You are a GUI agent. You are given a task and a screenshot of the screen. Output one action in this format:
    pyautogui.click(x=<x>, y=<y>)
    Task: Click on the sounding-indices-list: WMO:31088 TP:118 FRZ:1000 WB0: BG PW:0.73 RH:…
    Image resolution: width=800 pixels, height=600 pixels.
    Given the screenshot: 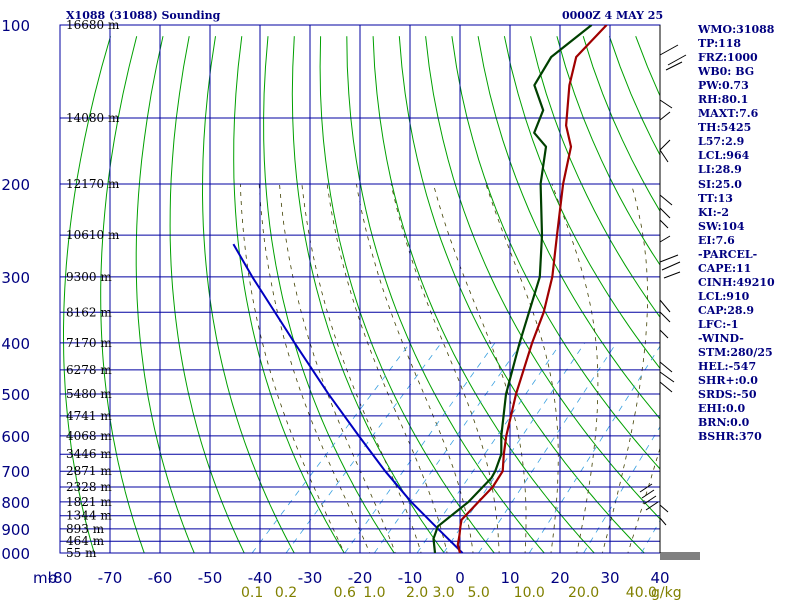 What is the action you would take?
    pyautogui.click(x=736, y=233)
    